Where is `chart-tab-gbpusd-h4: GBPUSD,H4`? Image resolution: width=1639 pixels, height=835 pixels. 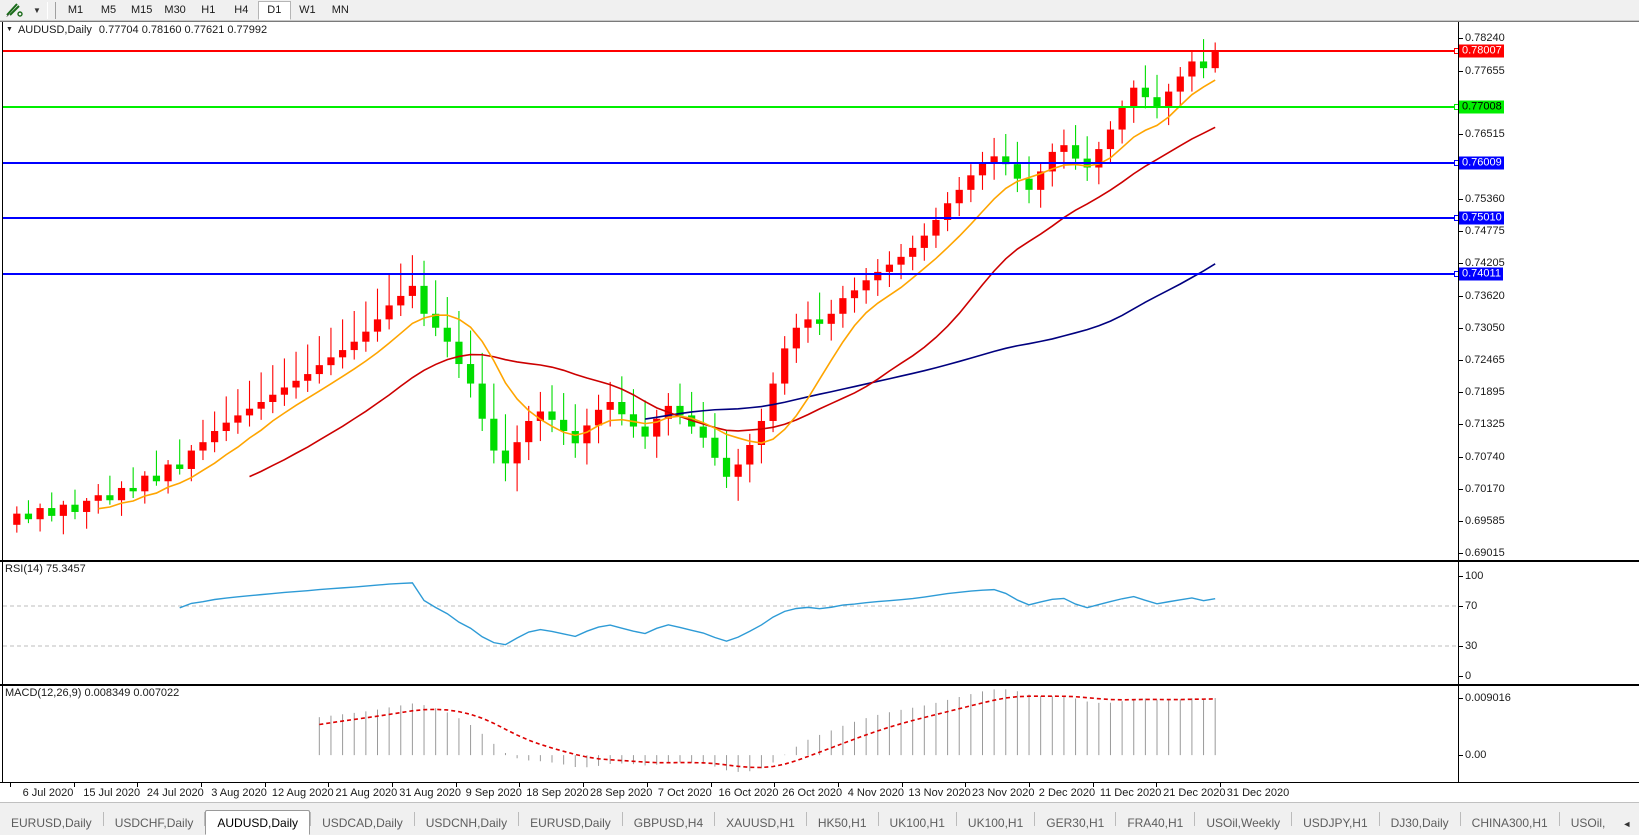 chart-tab-gbpusd-h4: GBPUSD,H4 is located at coordinates (668, 823).